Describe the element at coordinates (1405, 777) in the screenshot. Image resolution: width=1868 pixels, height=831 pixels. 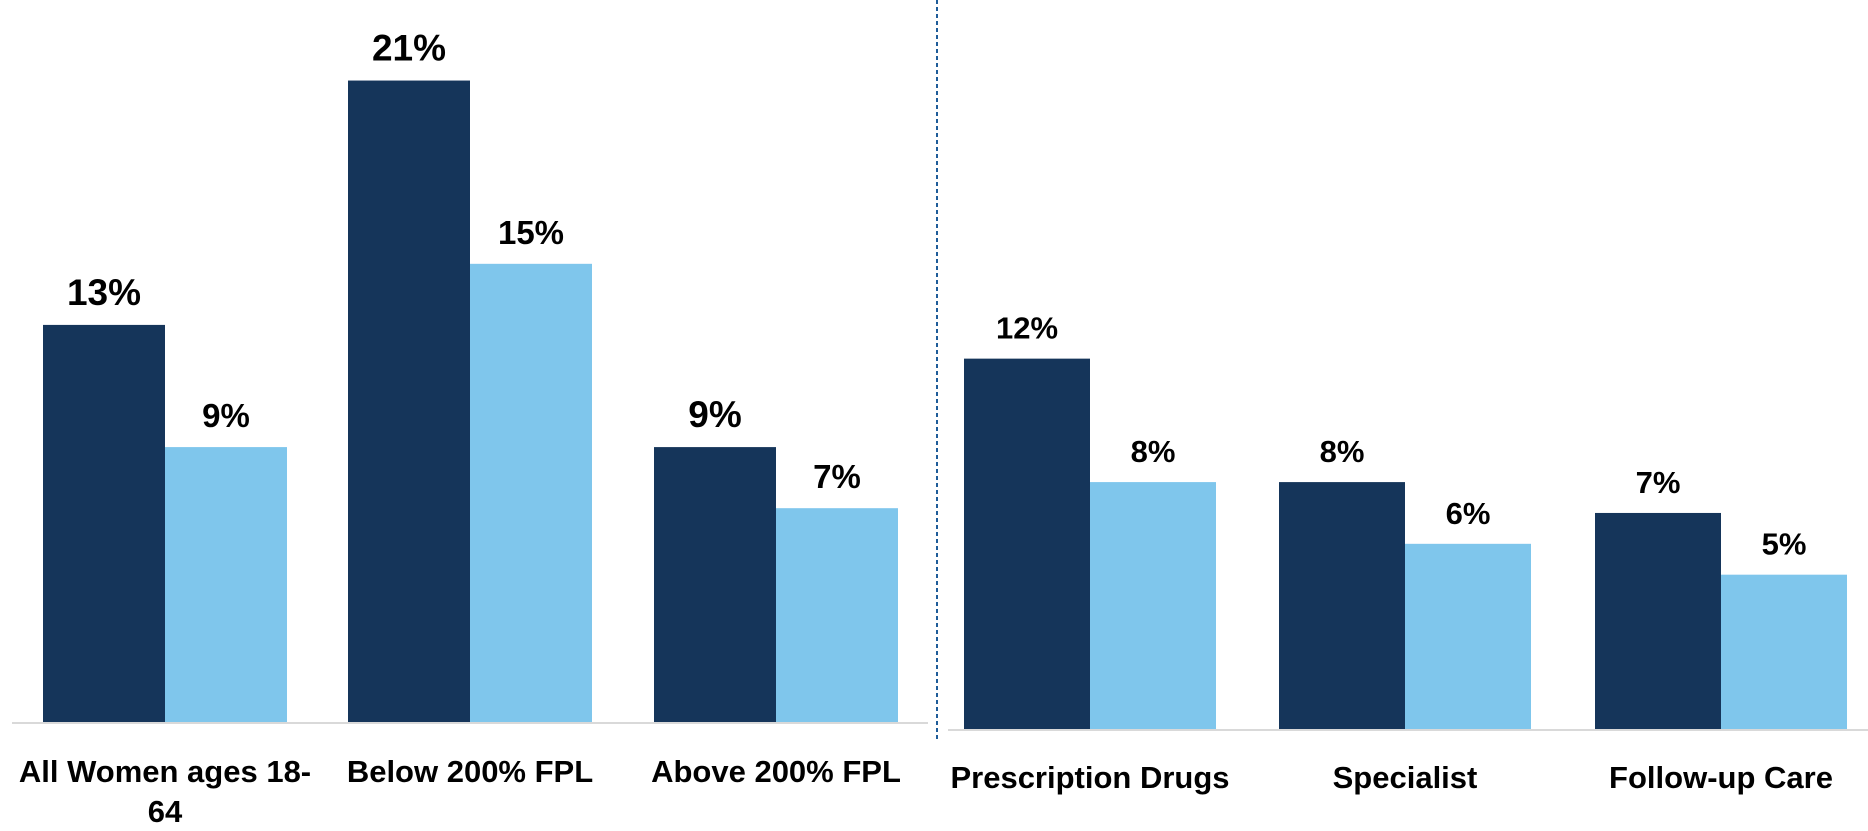
I see `category-label: Specialist` at that location.